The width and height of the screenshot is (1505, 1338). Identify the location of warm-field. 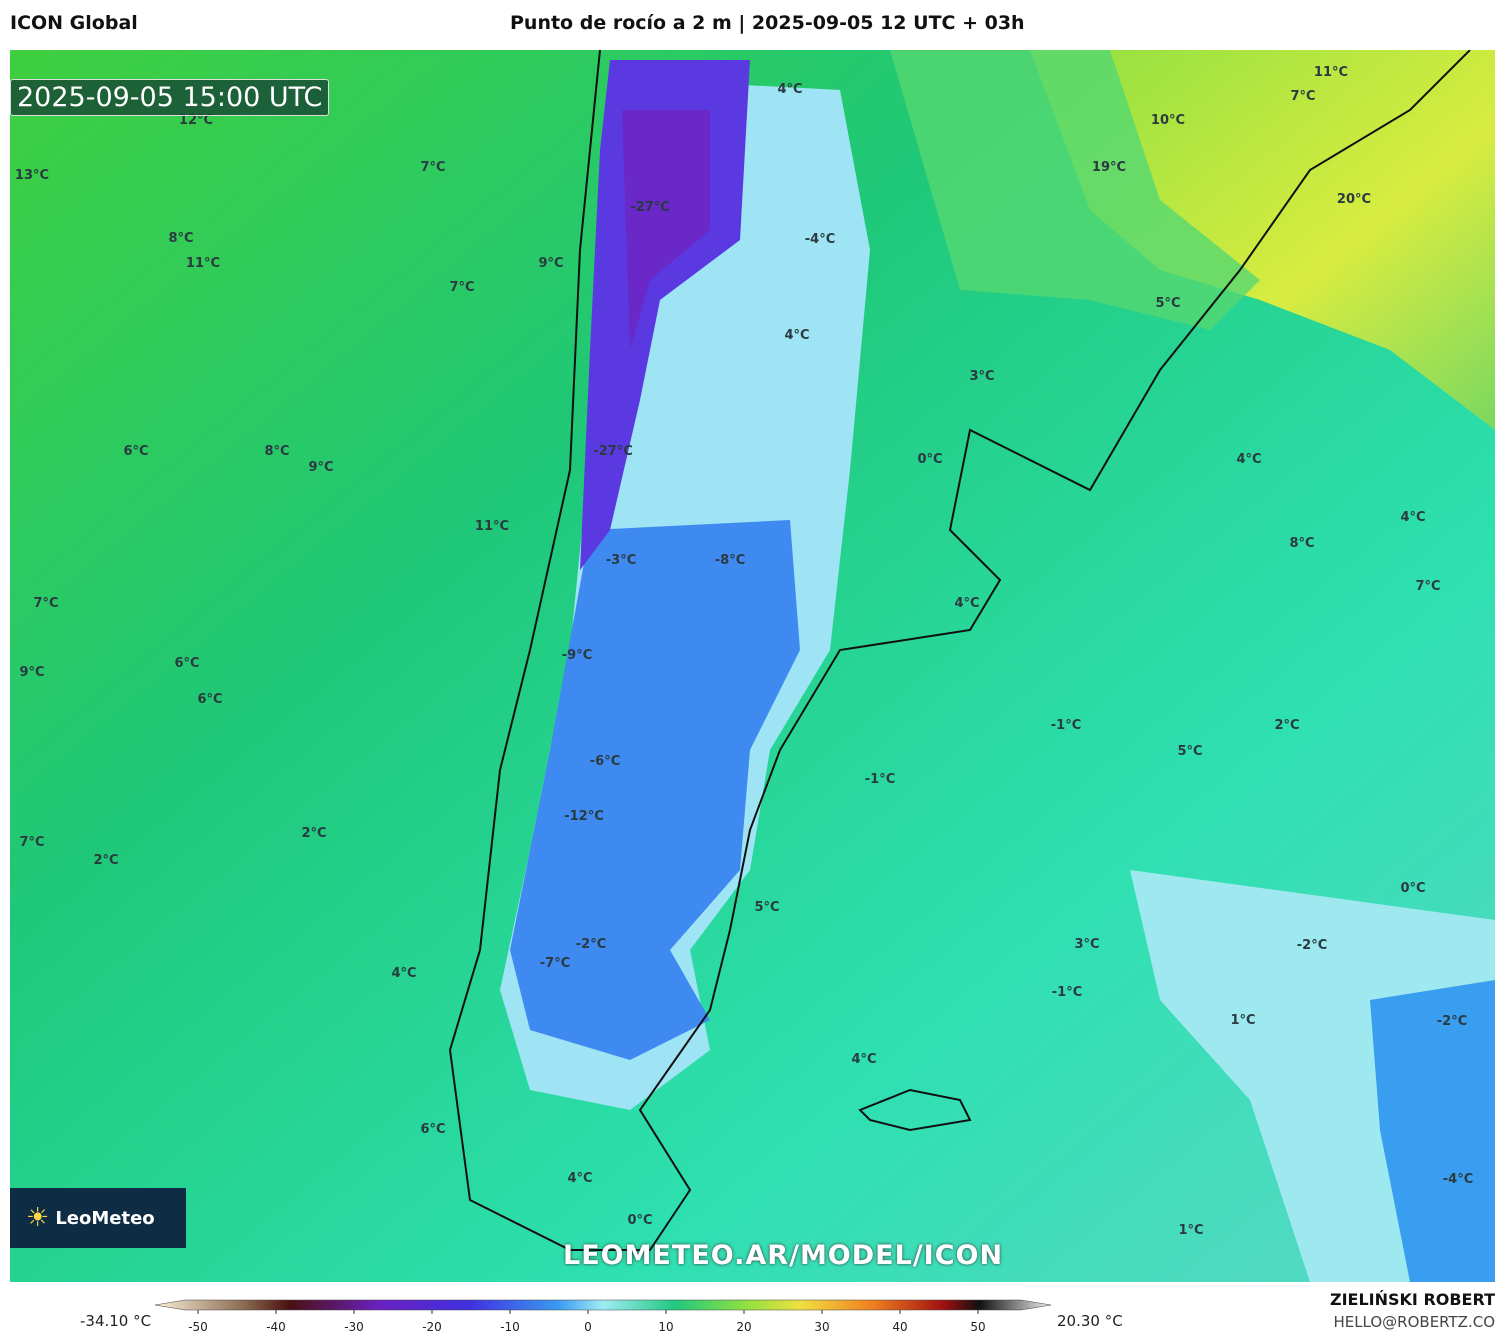
(1262, 240).